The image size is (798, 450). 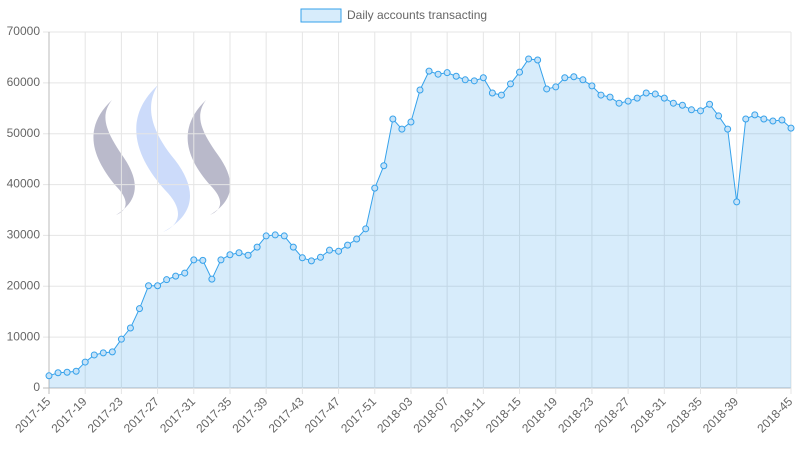 I want to click on x-tick-label: 2017-23, so click(x=105, y=414).